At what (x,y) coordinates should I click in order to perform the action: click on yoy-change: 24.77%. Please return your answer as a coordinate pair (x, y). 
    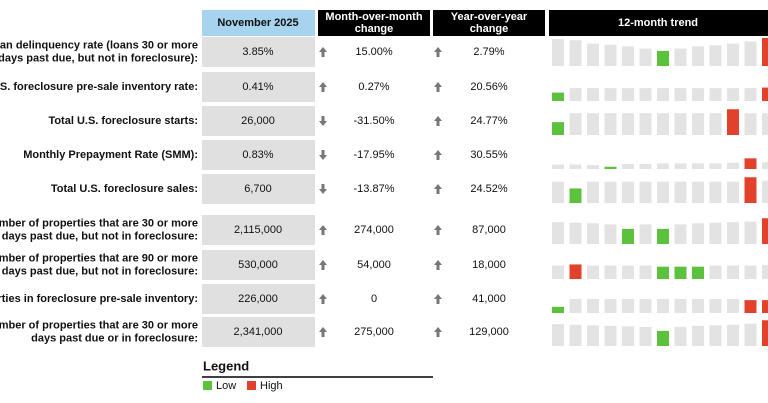
    Looking at the image, I should click on (489, 121).